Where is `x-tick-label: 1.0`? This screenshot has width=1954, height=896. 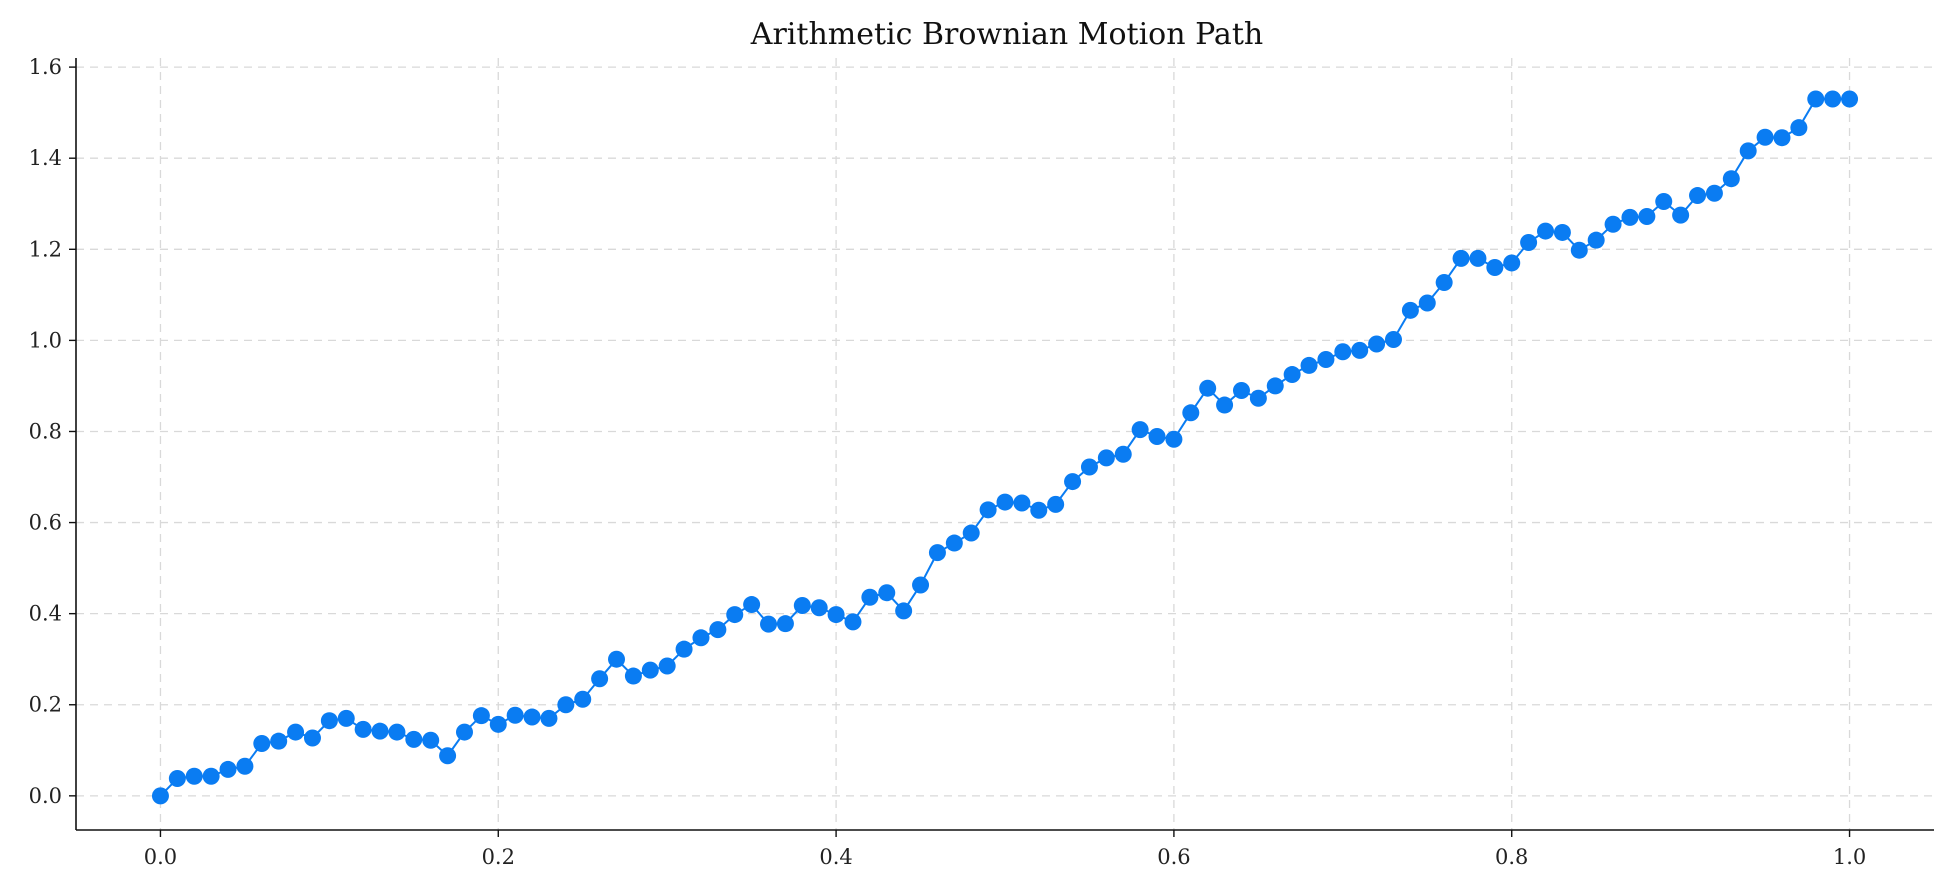 x-tick-label: 1.0 is located at coordinates (1849, 857).